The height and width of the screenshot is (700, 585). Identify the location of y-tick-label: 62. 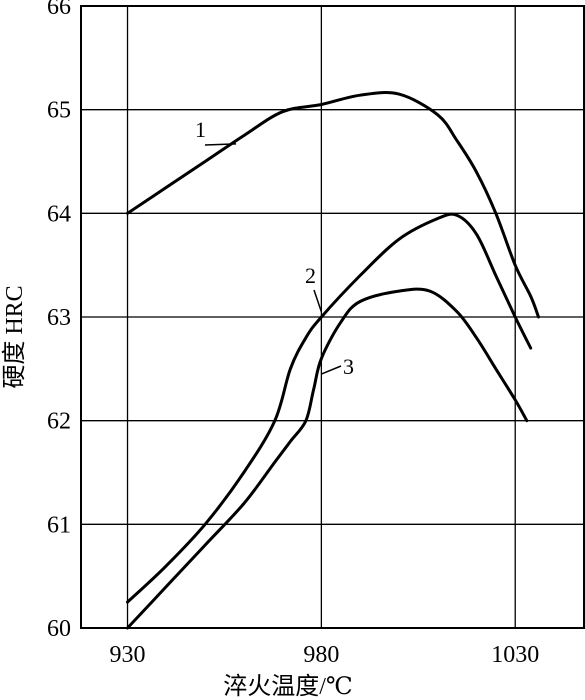
(59, 422).